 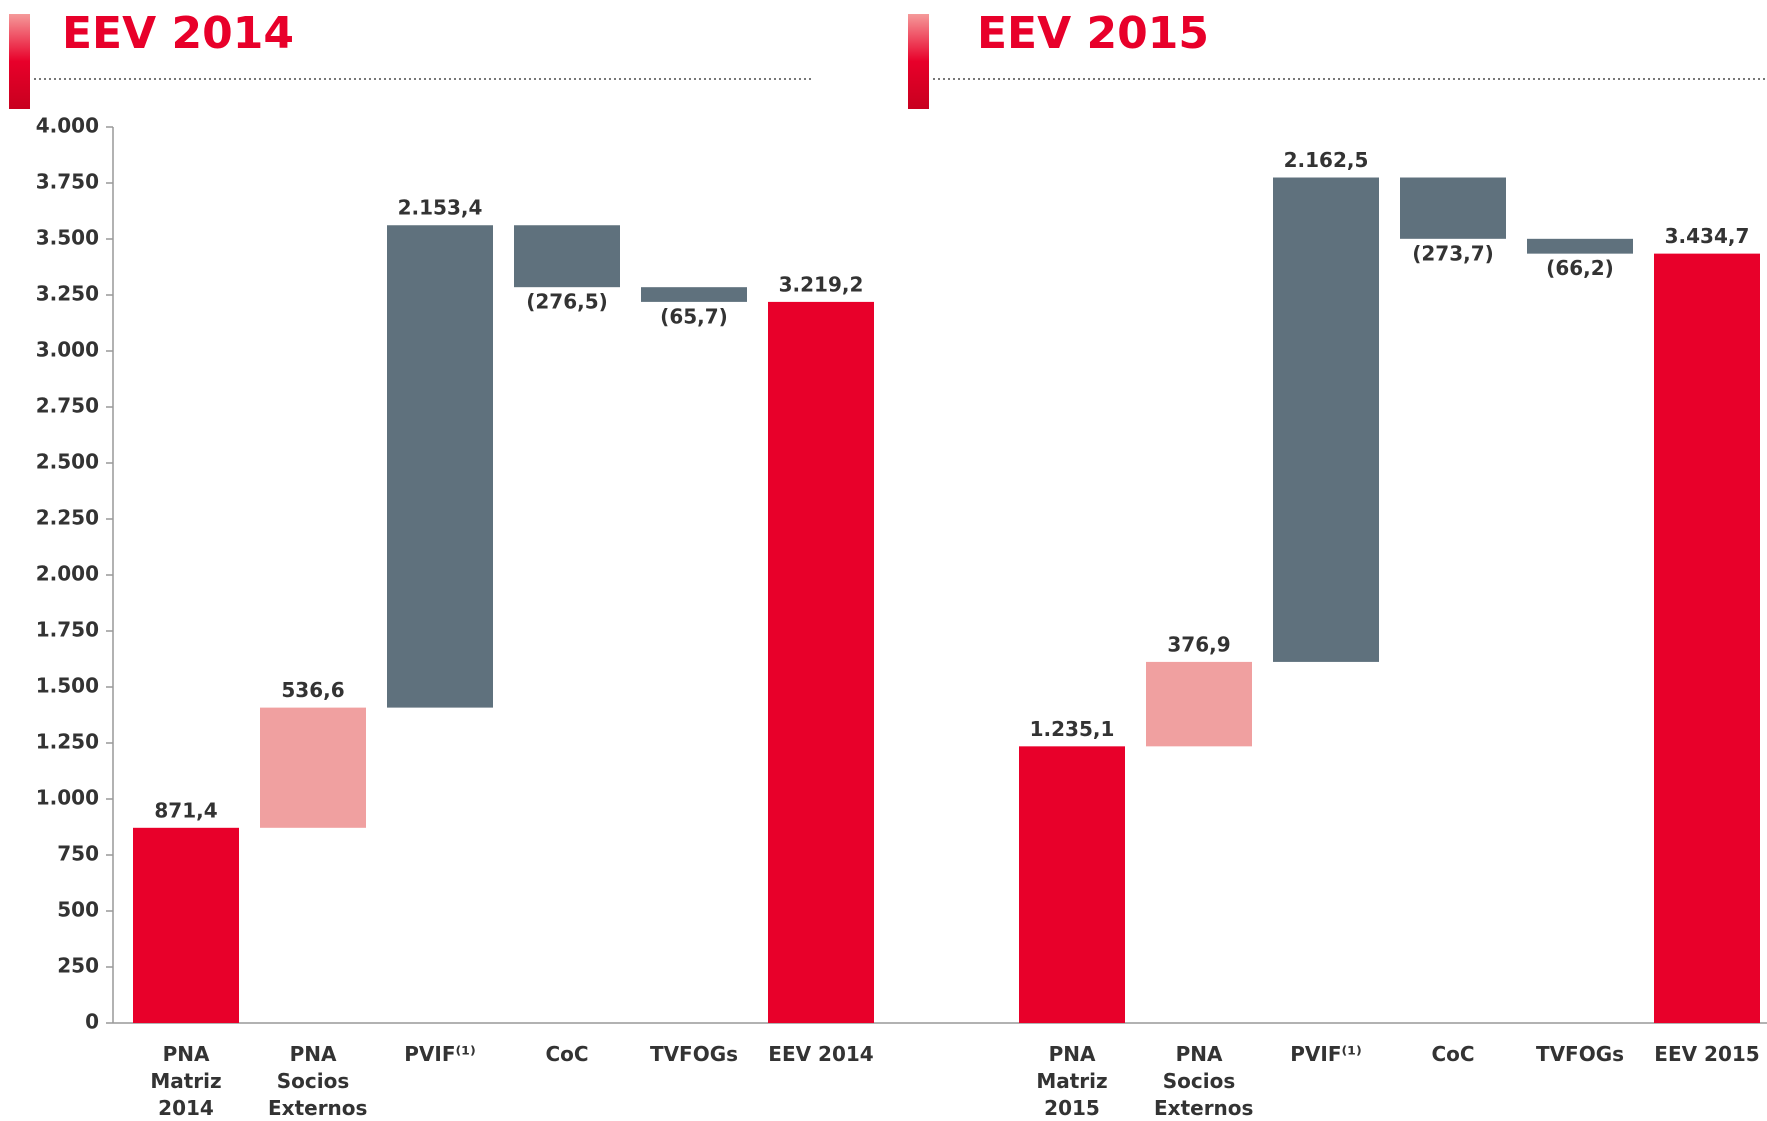 What do you see at coordinates (186, 1081) in the screenshot?
I see `x-tick-label: PNA Matriz 2014` at bounding box center [186, 1081].